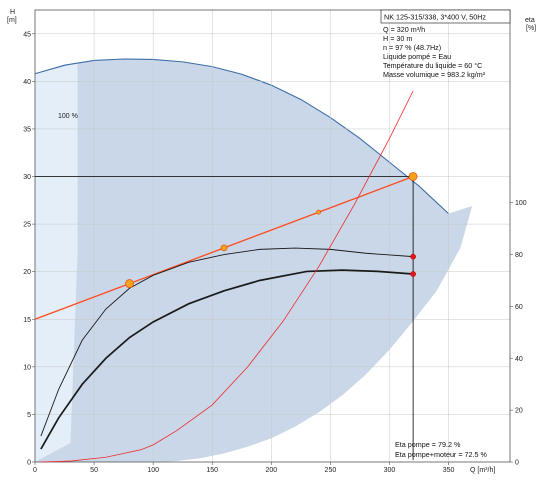 The width and height of the screenshot is (546, 485). I want to click on y2-axis-label-eta-unit: [%], so click(531, 28).